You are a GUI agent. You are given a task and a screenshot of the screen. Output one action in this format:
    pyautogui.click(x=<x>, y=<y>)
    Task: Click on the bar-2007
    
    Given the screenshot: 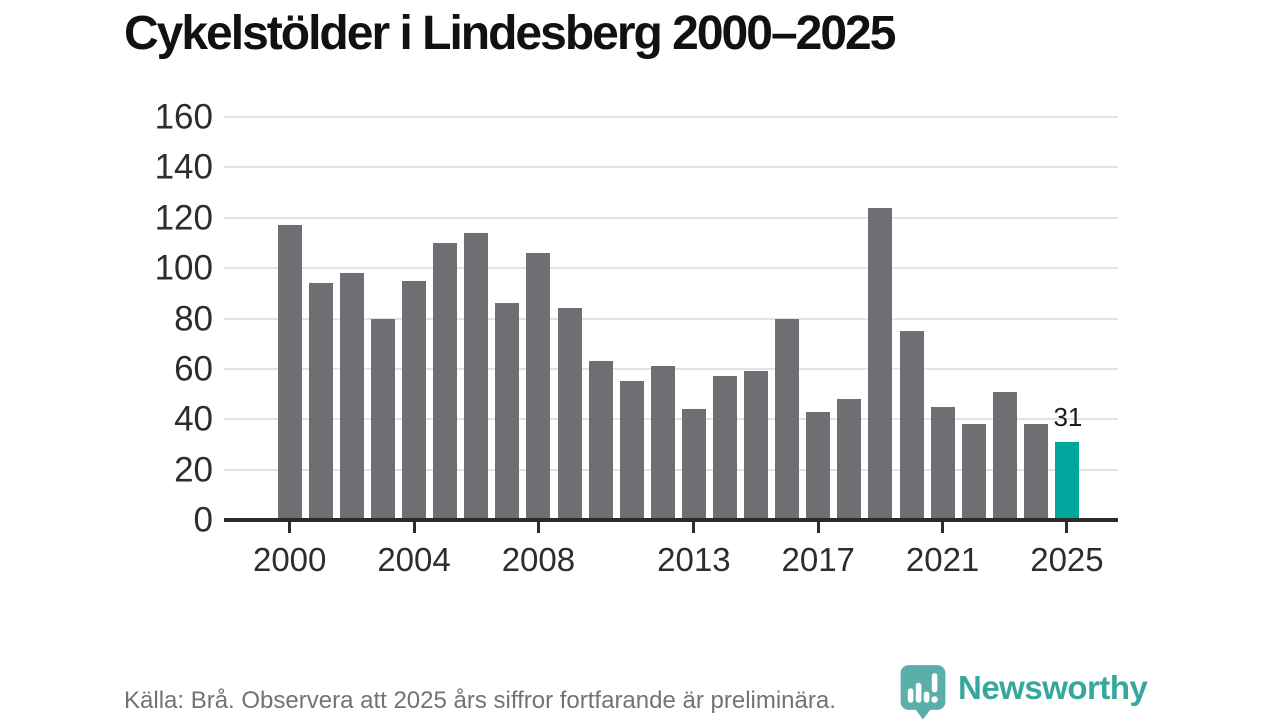 What is the action you would take?
    pyautogui.click(x=507, y=411)
    